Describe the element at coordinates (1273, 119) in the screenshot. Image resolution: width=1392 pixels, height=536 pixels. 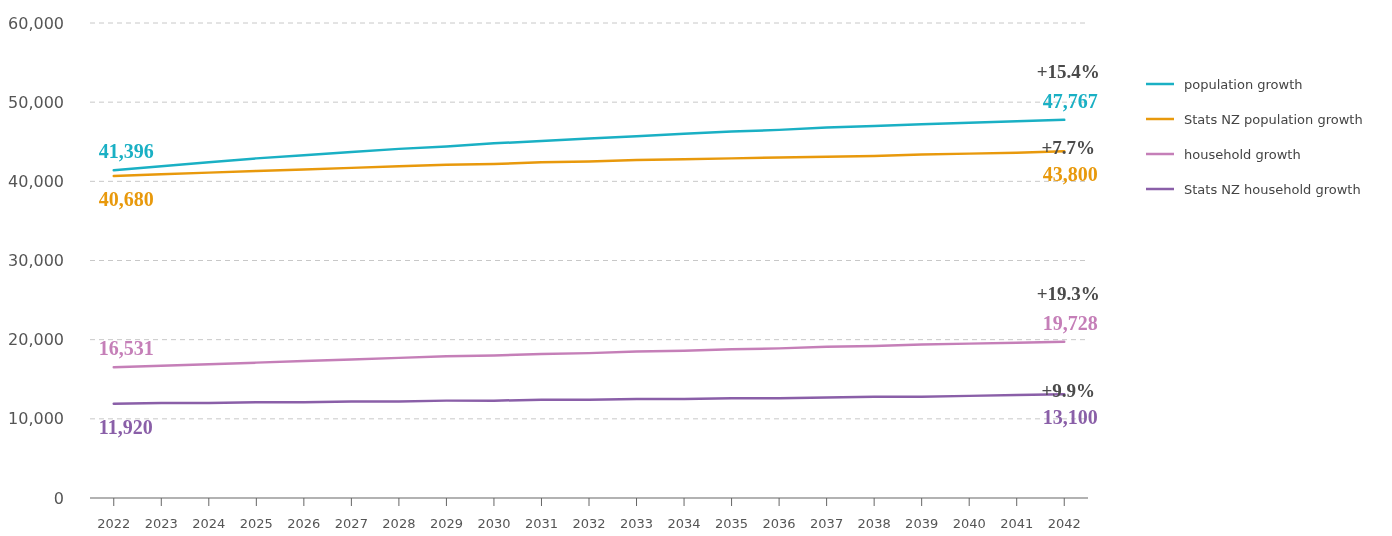
I see `legend-label: Stats NZ population growth` at that location.